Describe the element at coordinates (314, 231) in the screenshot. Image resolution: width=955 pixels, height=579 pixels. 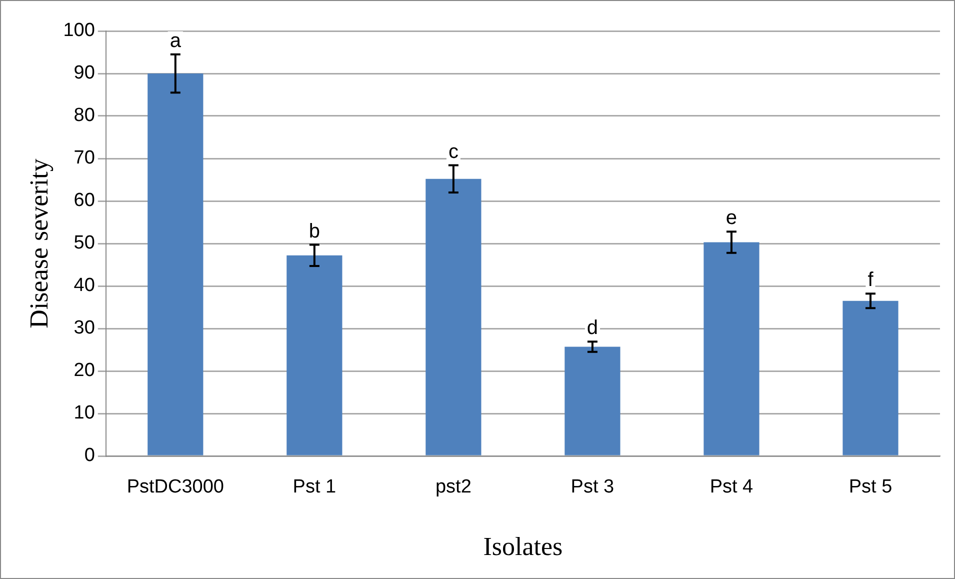
I see `annotation: b` at that location.